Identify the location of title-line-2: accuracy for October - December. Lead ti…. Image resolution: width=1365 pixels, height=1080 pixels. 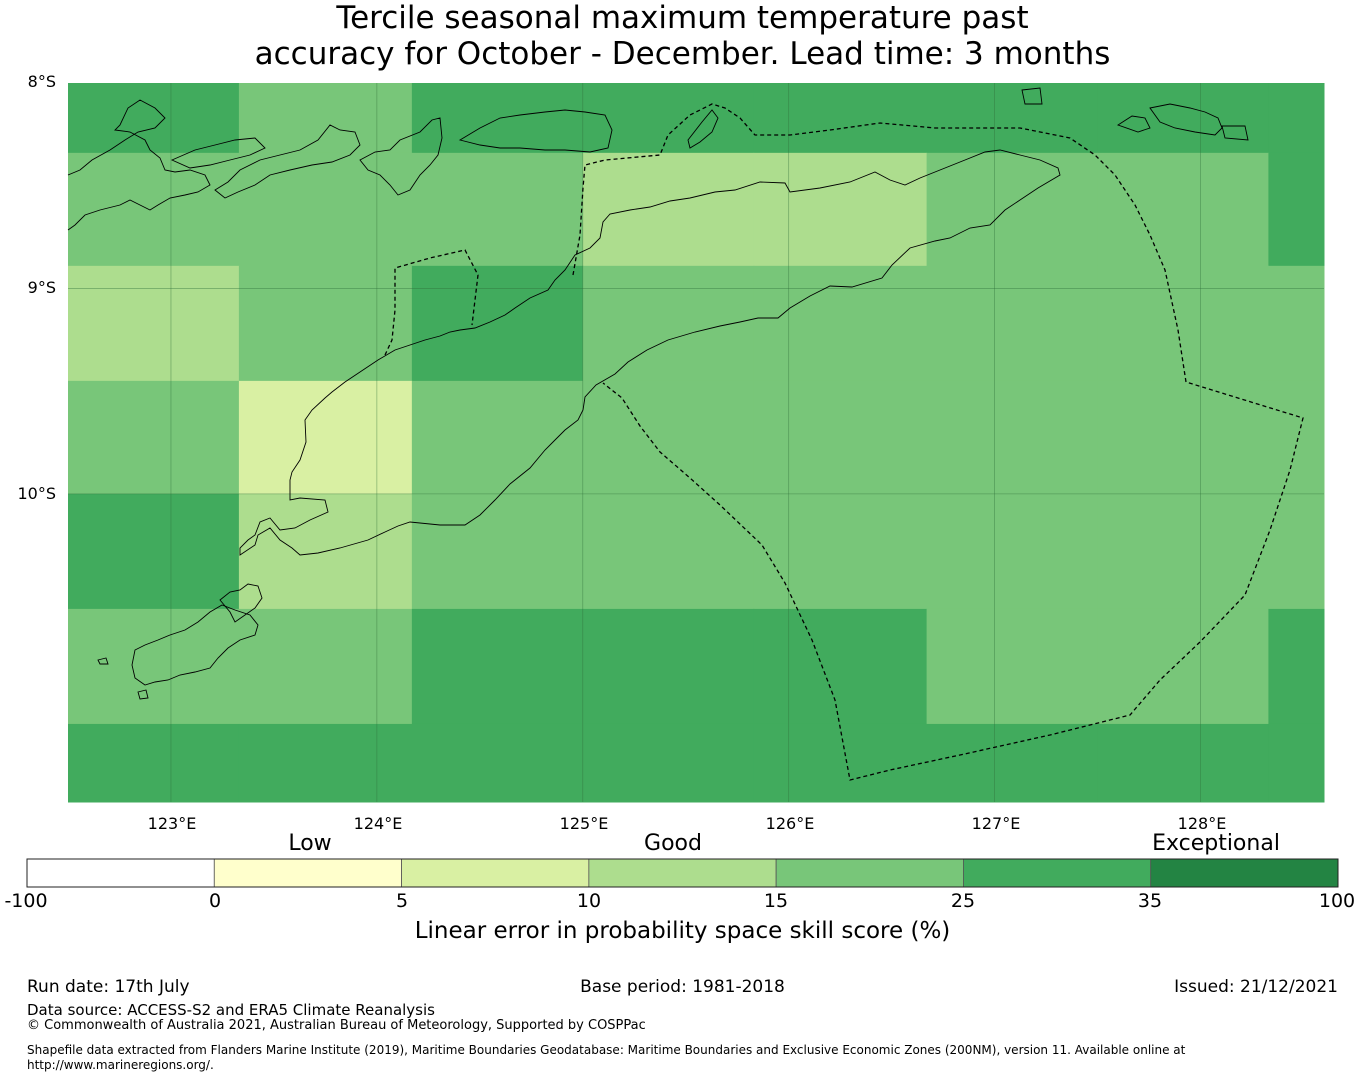
(682, 54).